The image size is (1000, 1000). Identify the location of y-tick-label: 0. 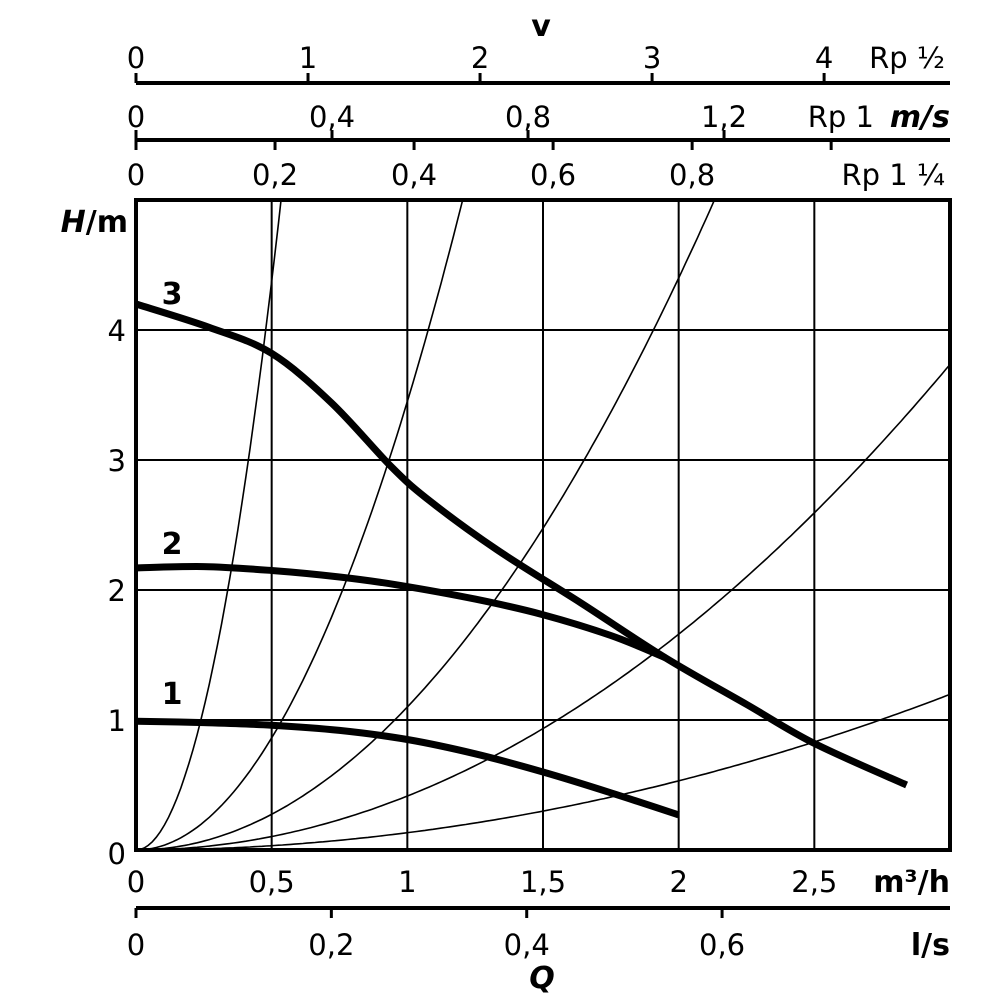
(117, 854).